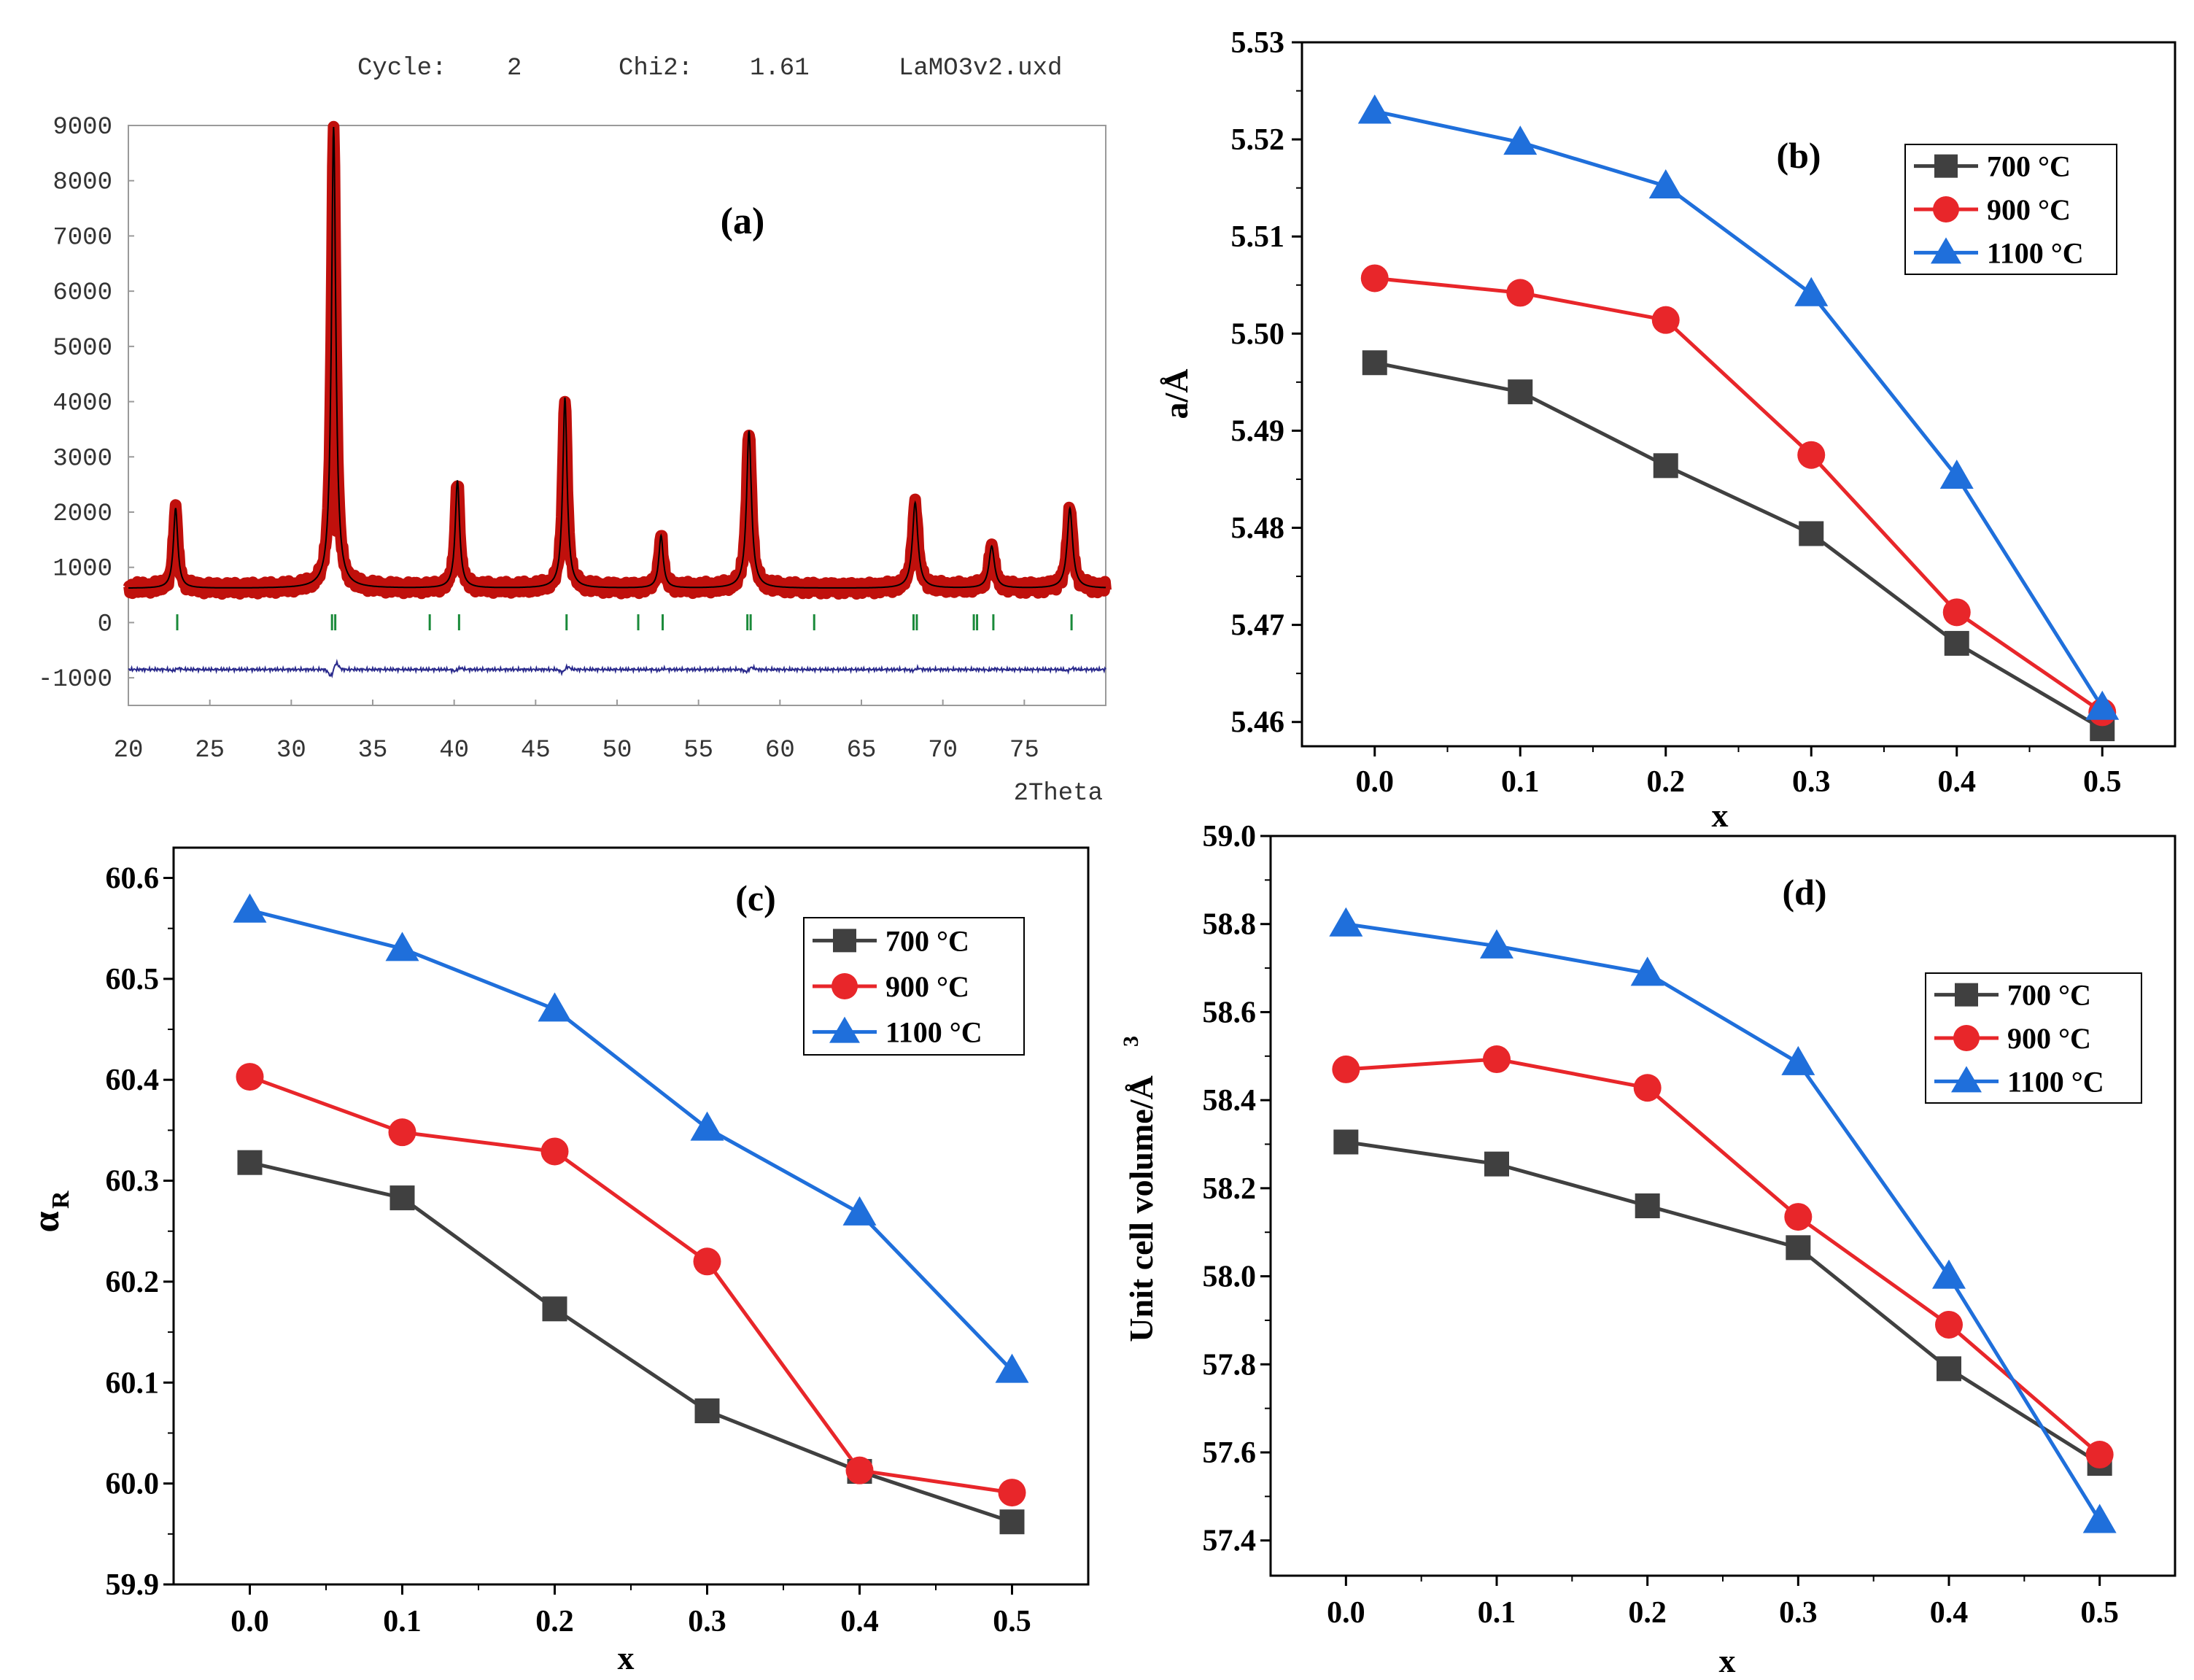  I want to click on x-tick-label: 40, so click(454, 750).